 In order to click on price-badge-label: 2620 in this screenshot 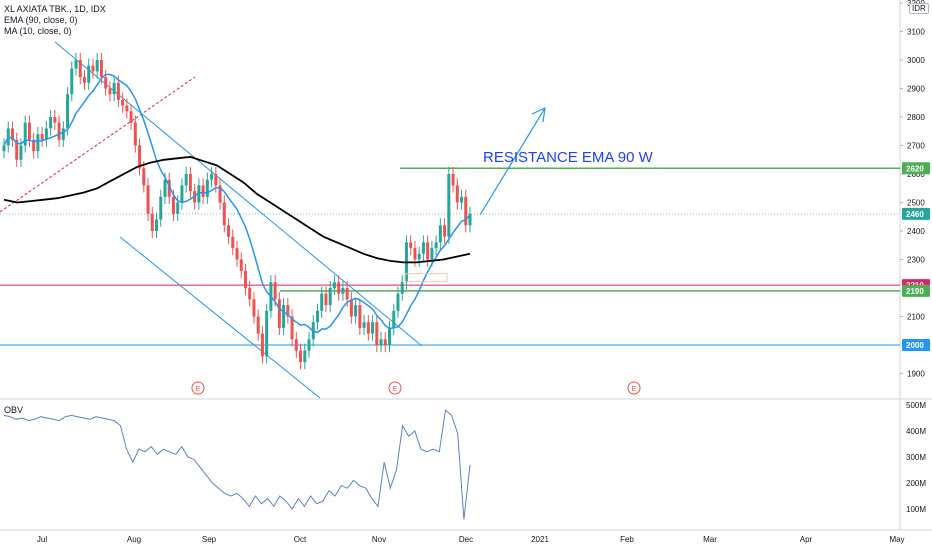, I will do `click(915, 168)`.